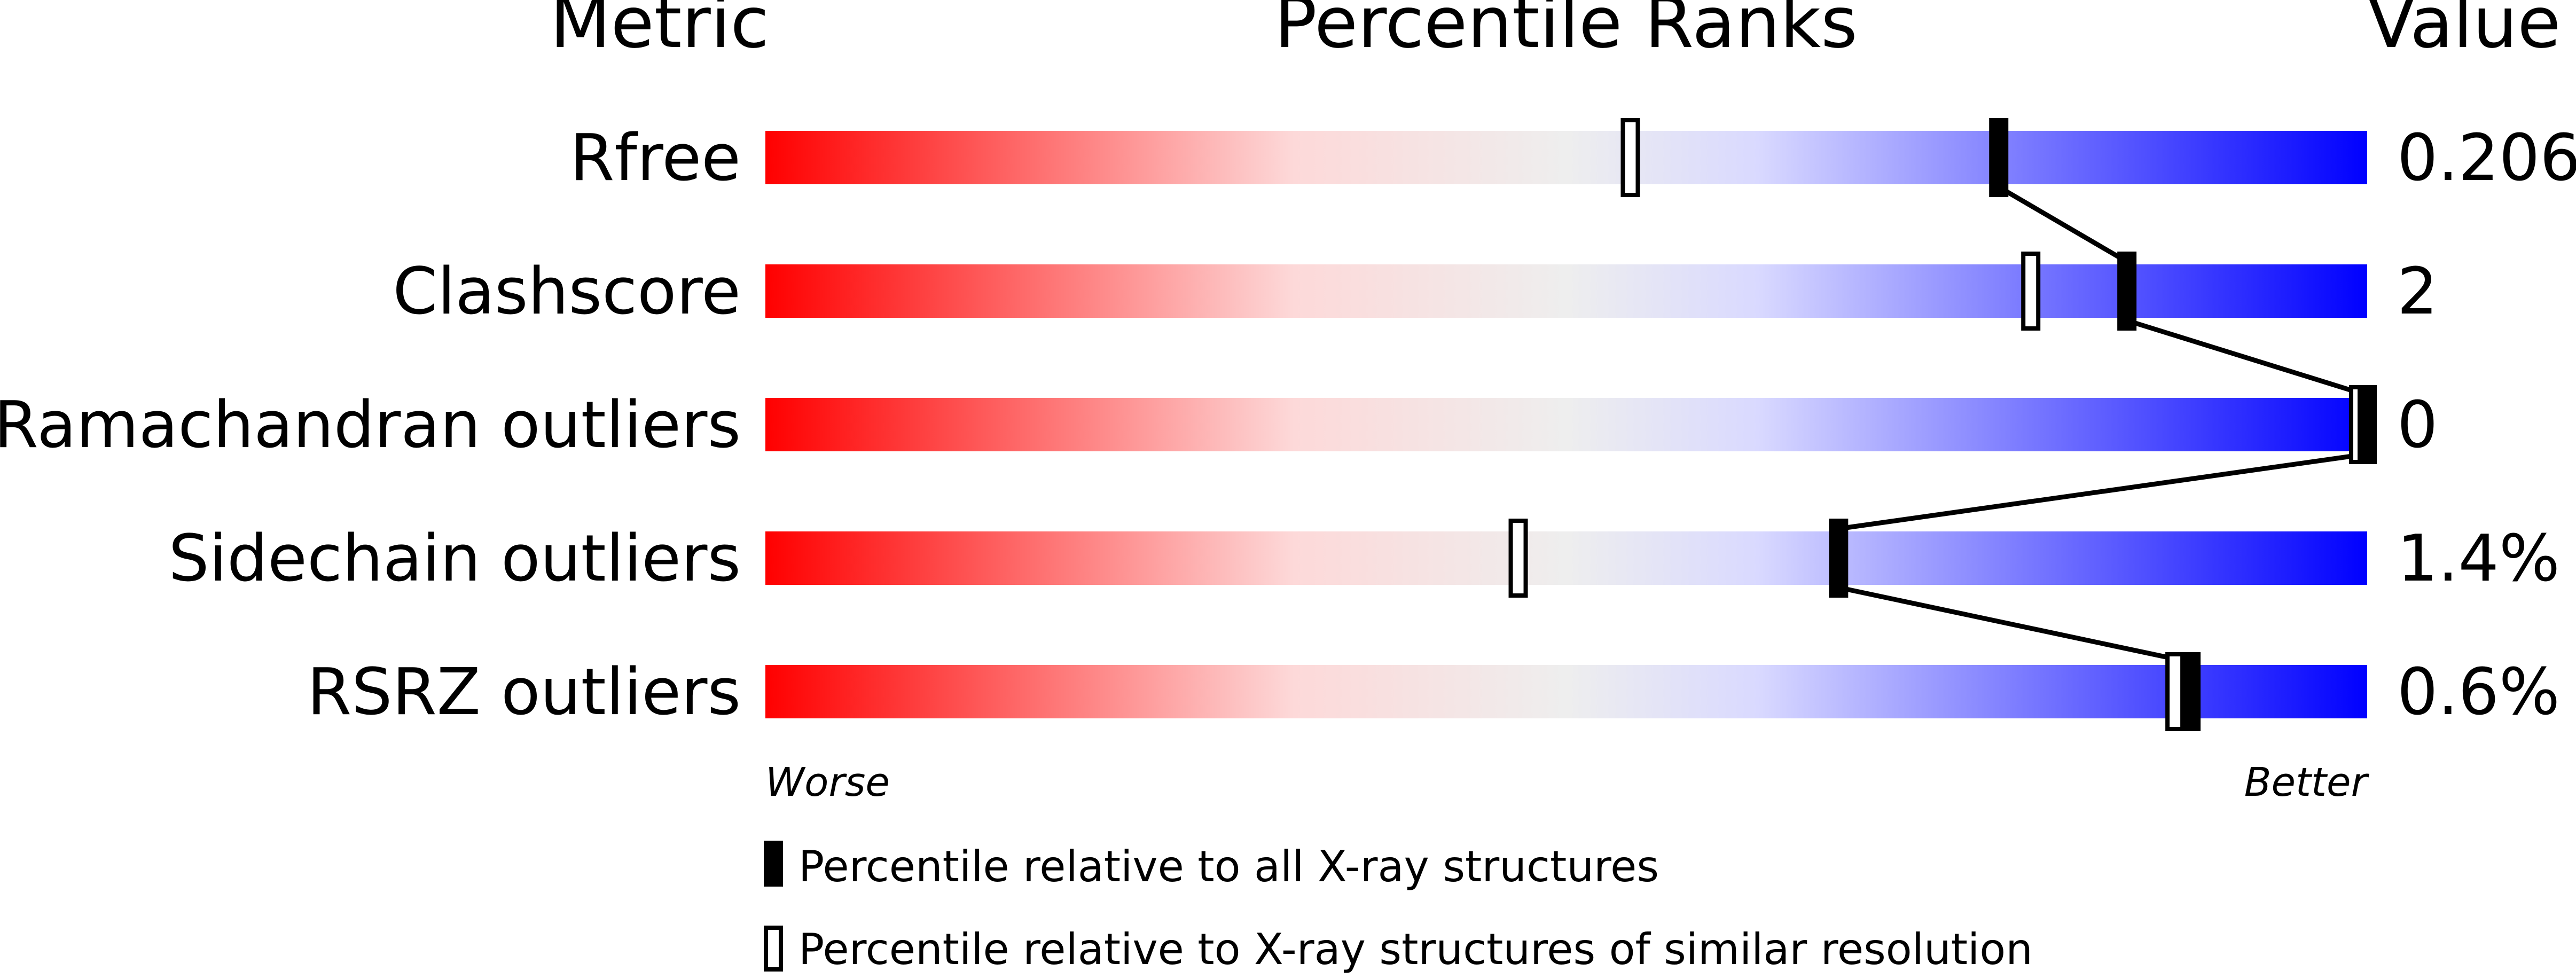 The image size is (2576, 979). Describe the element at coordinates (827, 782) in the screenshot. I see `worse-label: Worse` at that location.